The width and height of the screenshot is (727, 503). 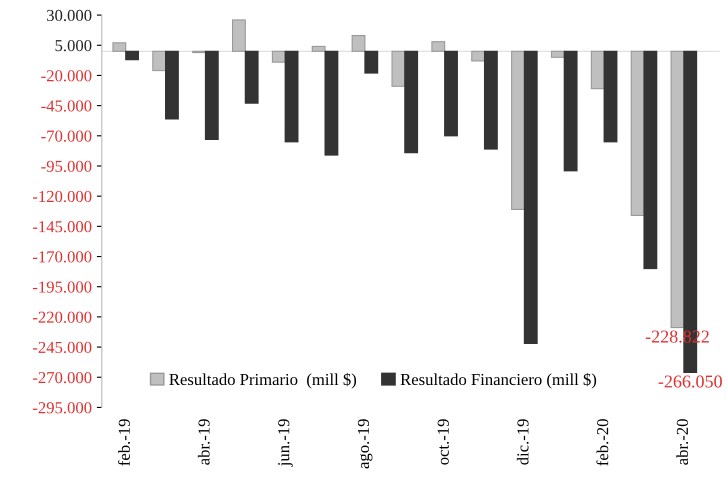 I want to click on x-tick-label: ago.-19, so click(x=365, y=443).